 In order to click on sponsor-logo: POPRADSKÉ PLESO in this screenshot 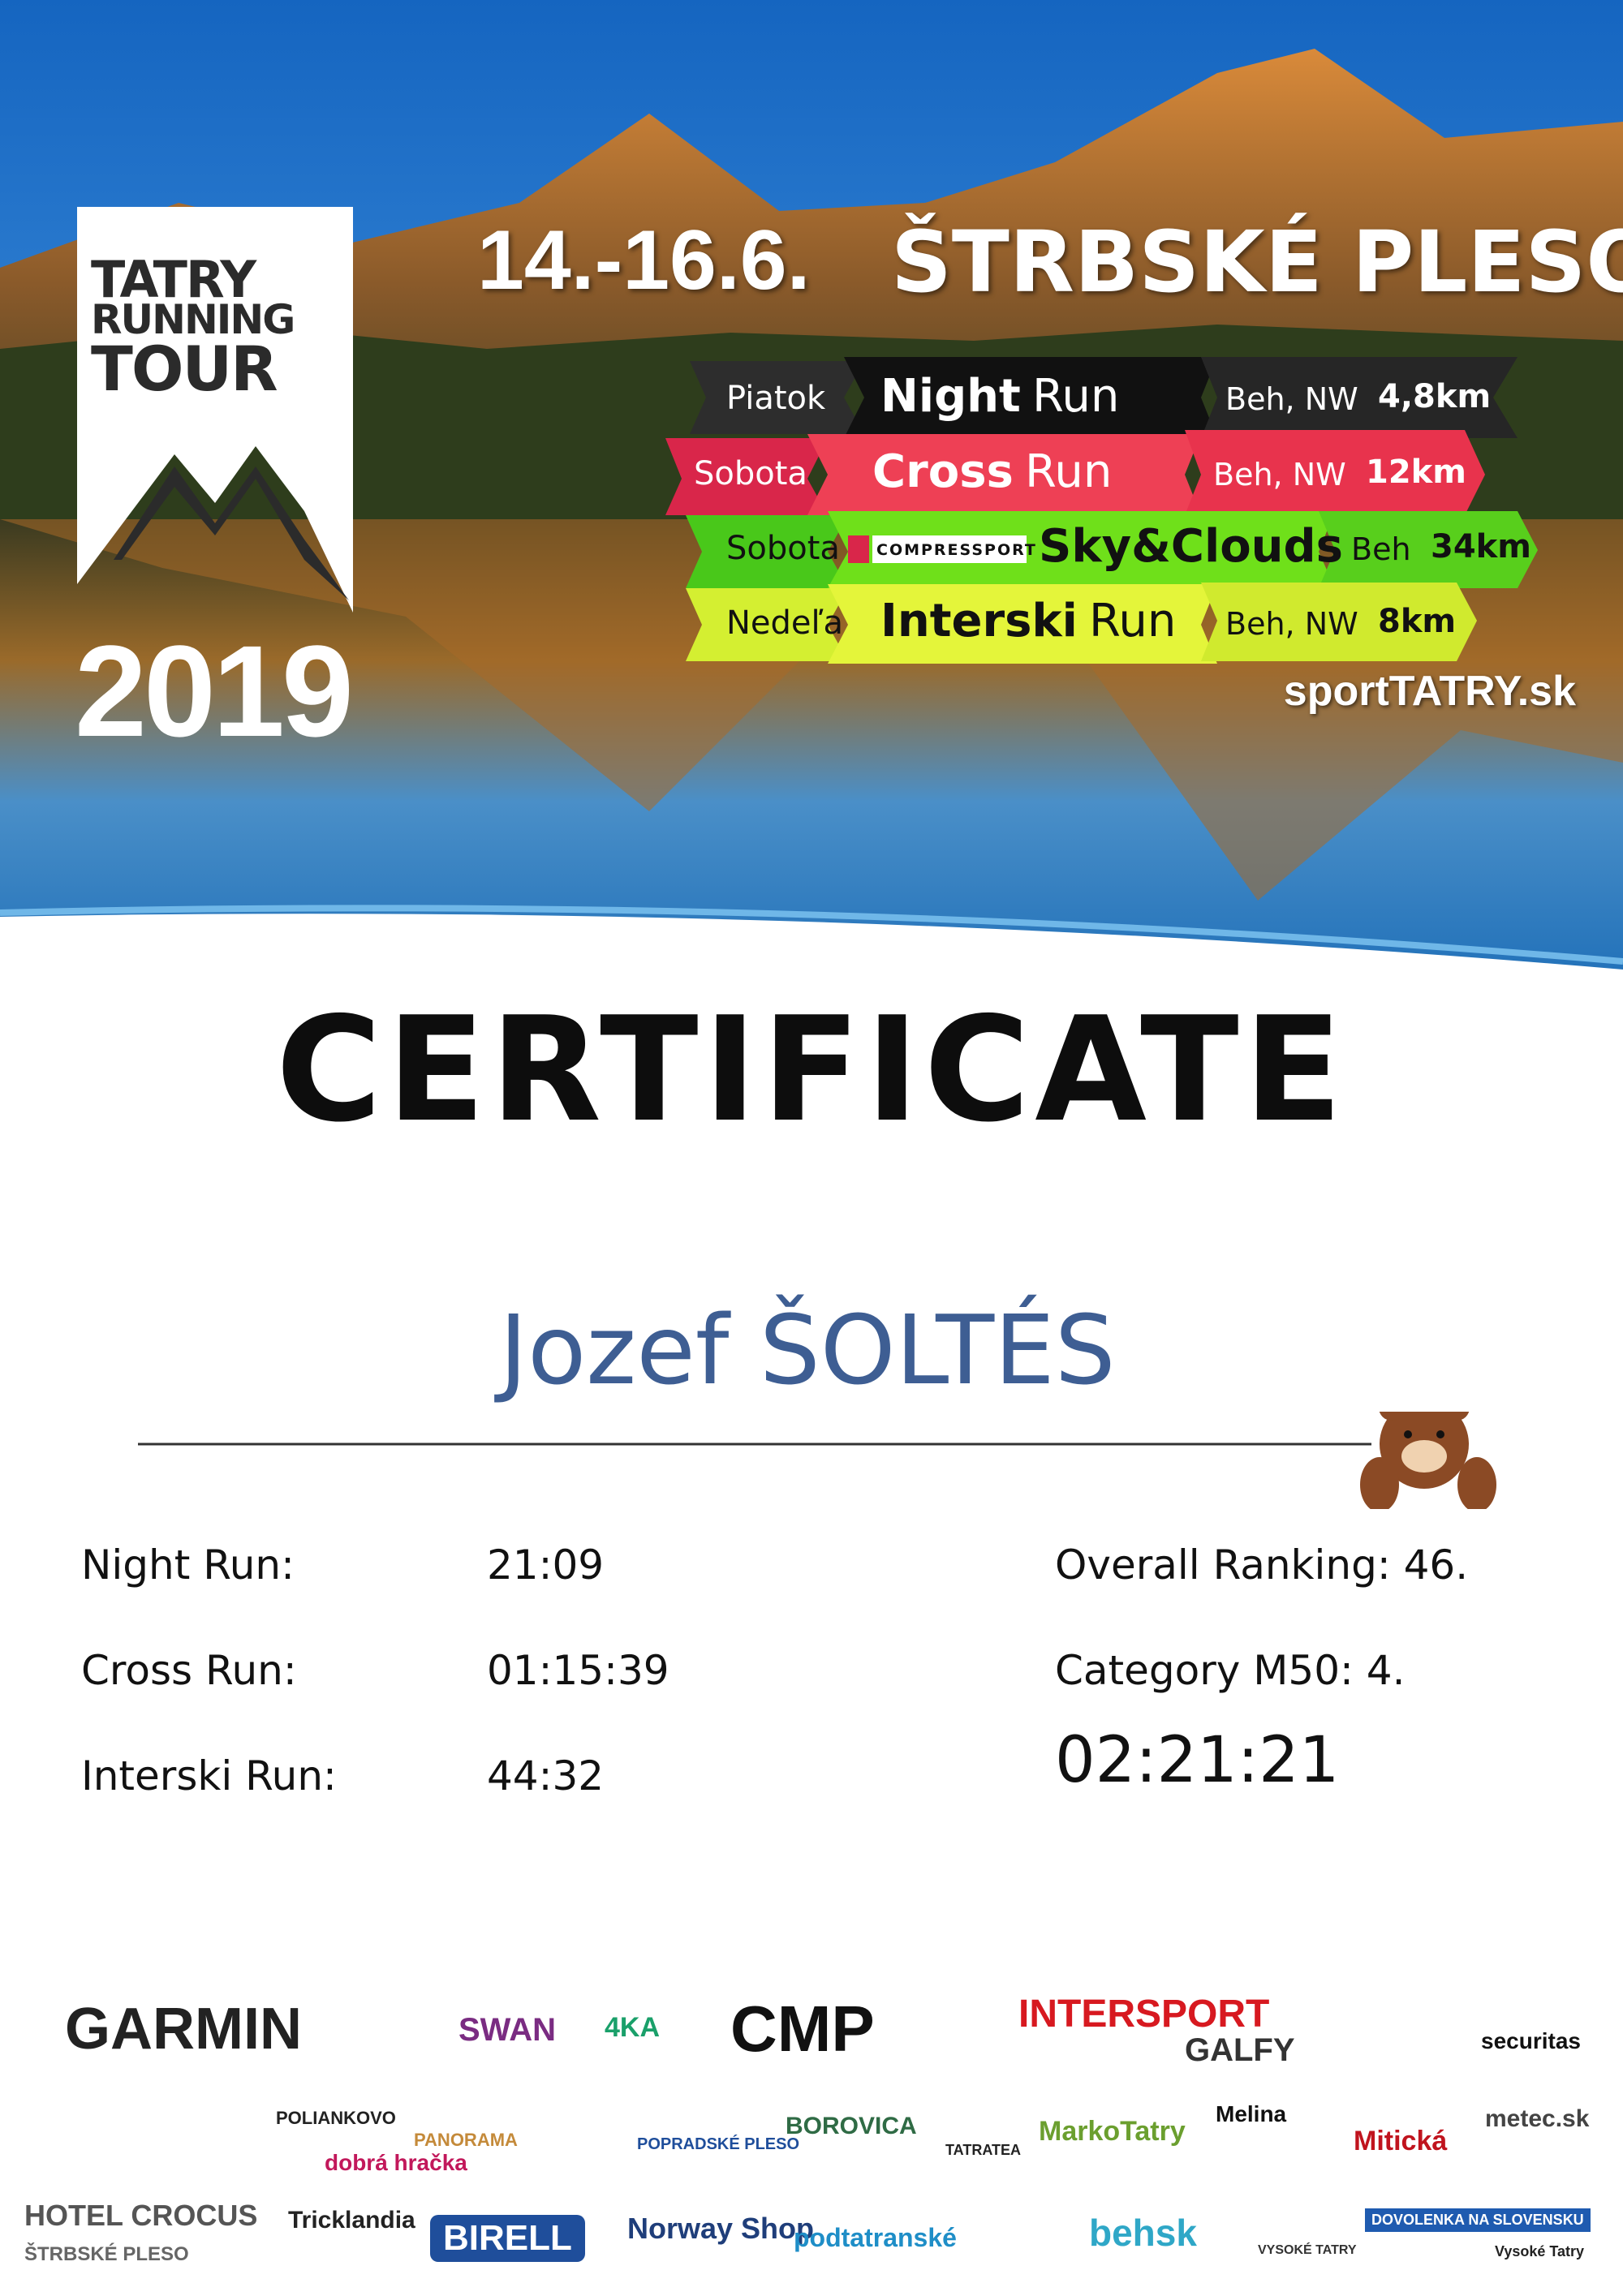, I will do `click(718, 2144)`.